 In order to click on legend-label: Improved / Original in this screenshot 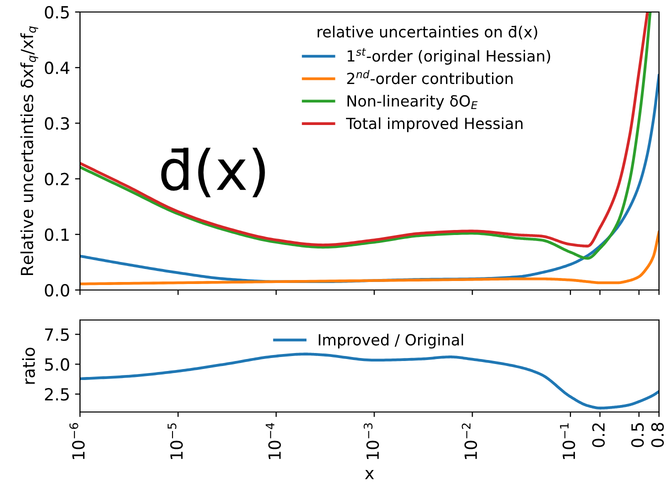, I will do `click(391, 341)`.